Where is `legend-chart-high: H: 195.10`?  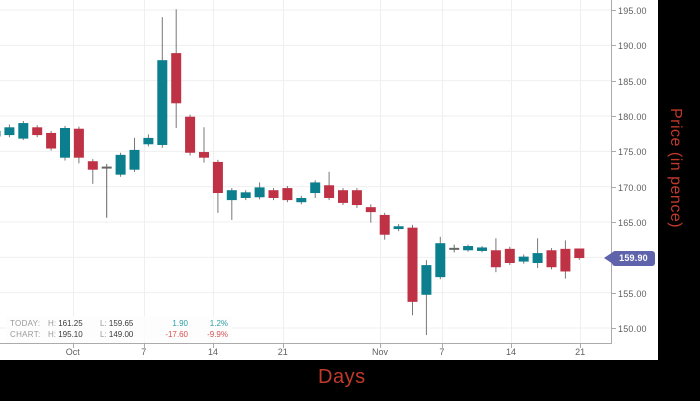 legend-chart-high: H: 195.10 is located at coordinates (65, 334).